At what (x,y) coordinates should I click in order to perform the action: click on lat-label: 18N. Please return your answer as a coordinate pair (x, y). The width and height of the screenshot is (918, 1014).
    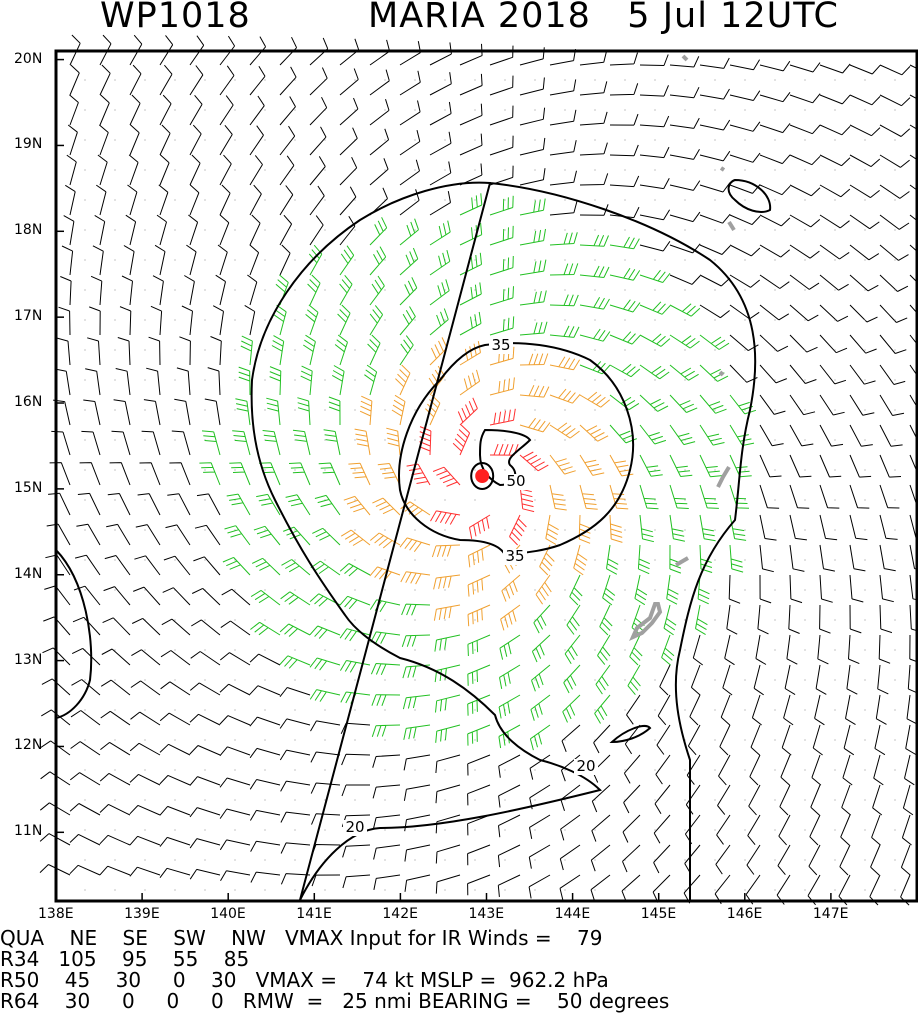
    Looking at the image, I should click on (28, 230).